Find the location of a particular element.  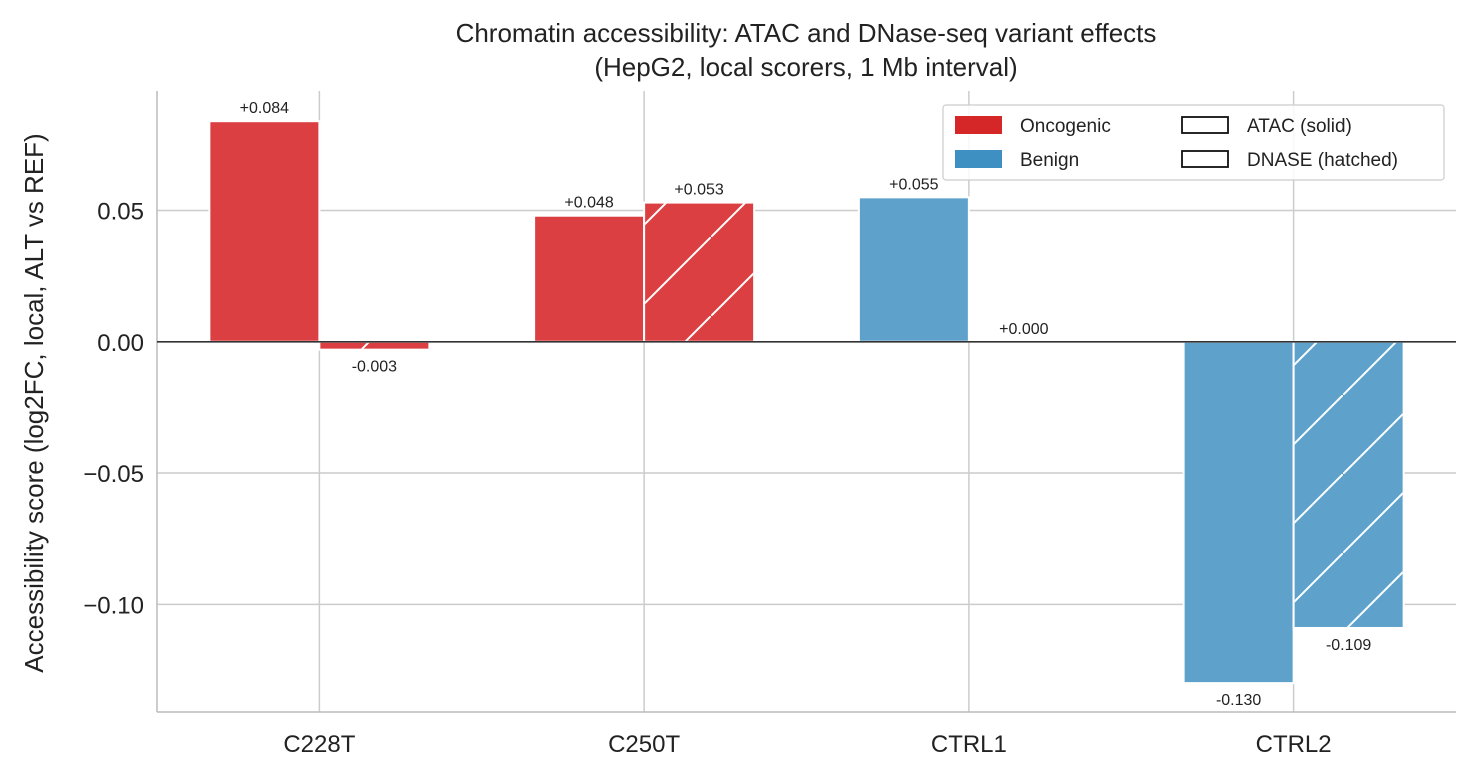

x-tick-label-c228t: C228T is located at coordinates (319, 744).